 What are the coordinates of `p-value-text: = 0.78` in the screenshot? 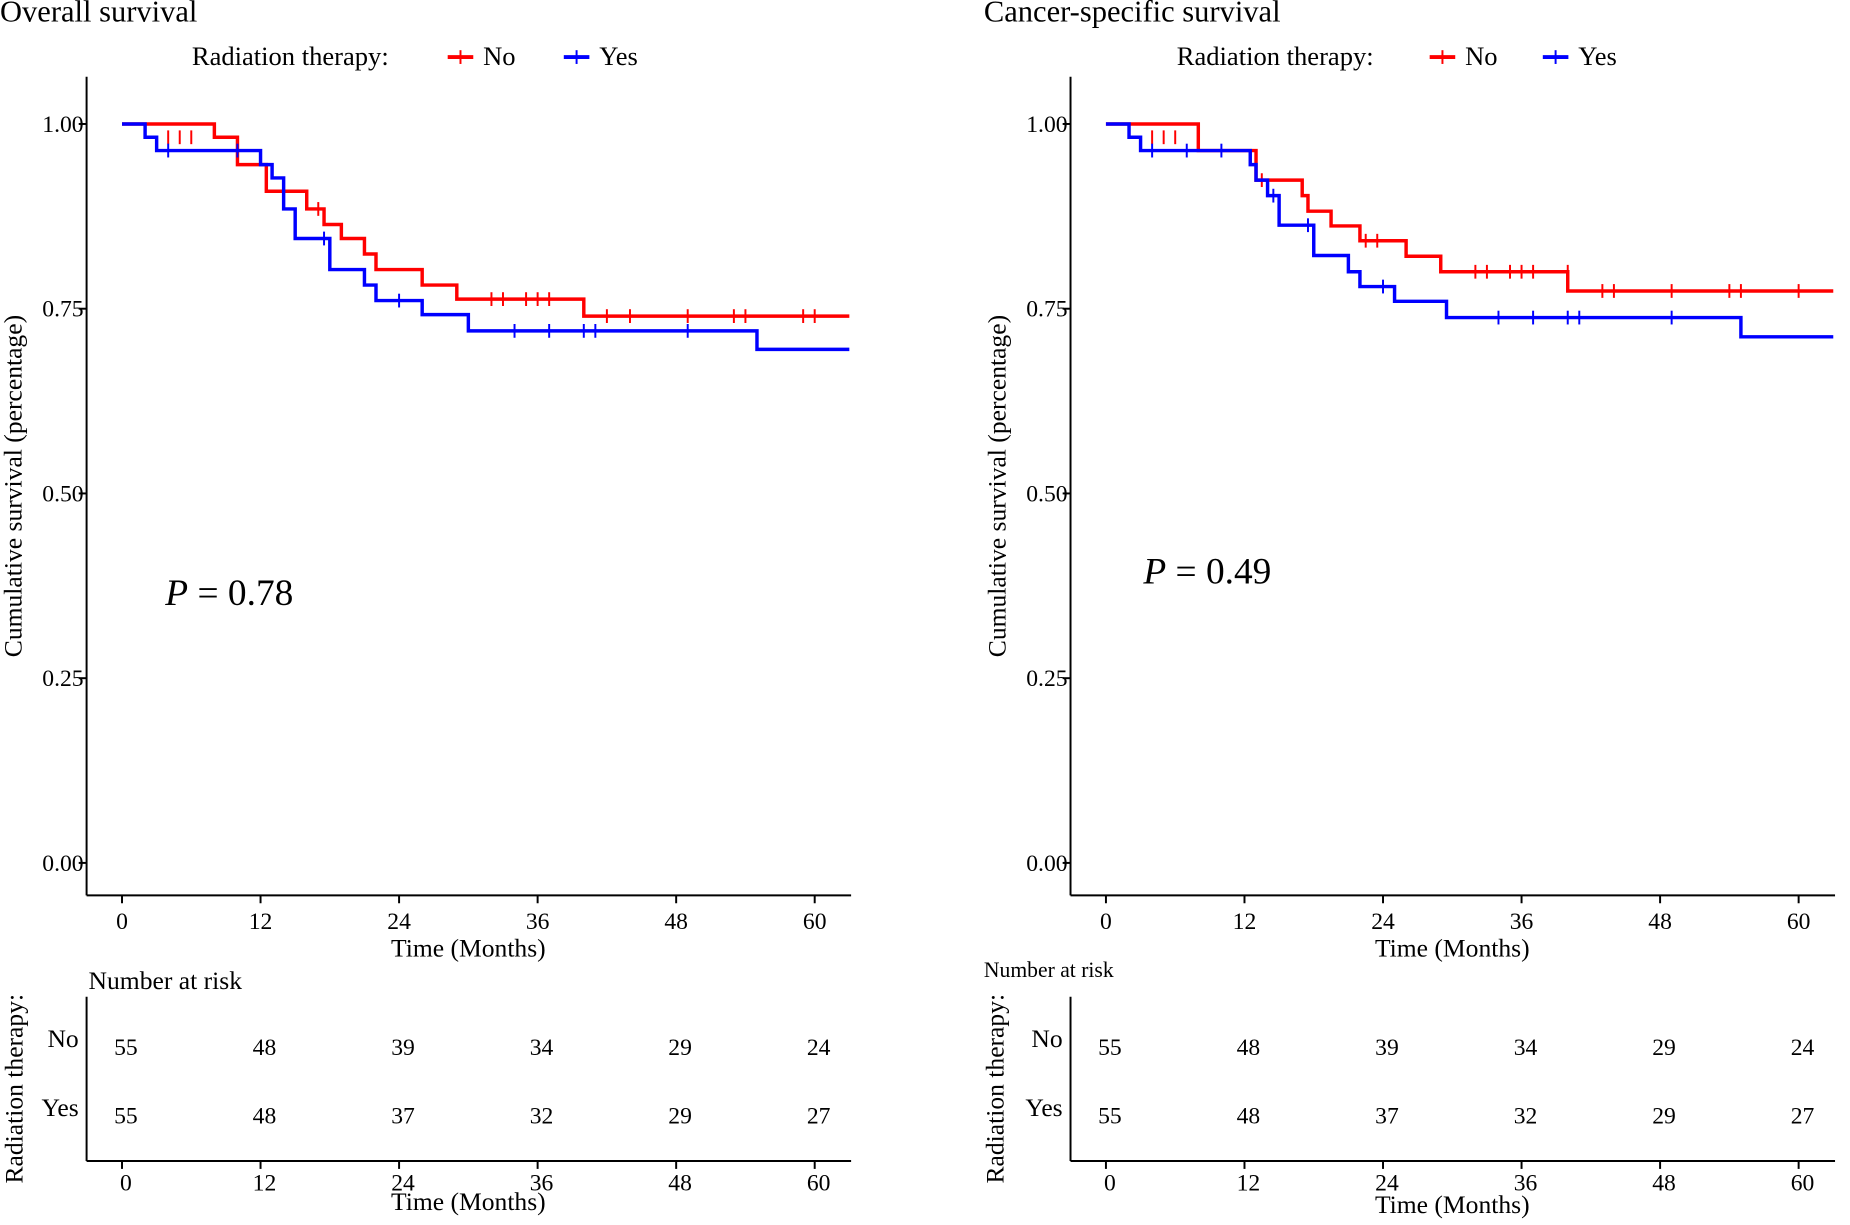 It's located at (240, 593).